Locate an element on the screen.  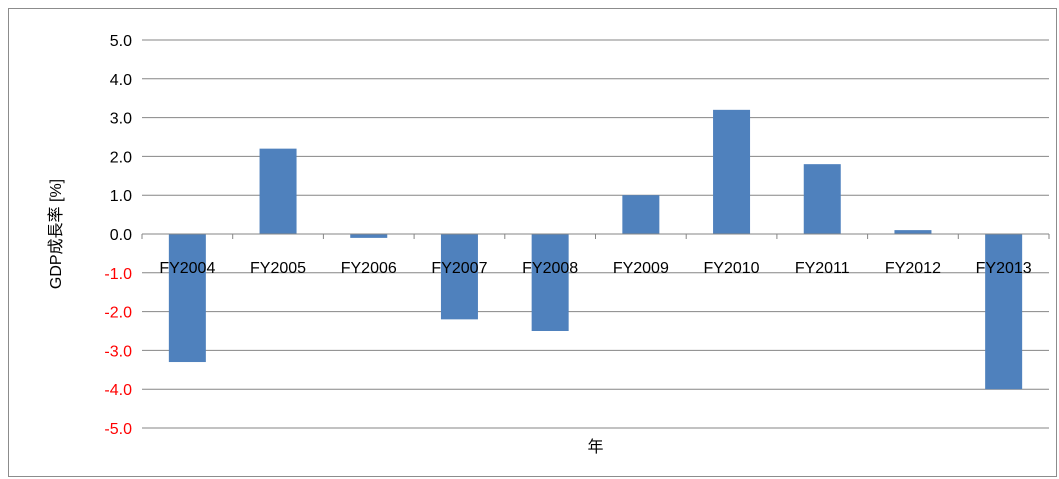
bar-fy2006 is located at coordinates (369, 236).